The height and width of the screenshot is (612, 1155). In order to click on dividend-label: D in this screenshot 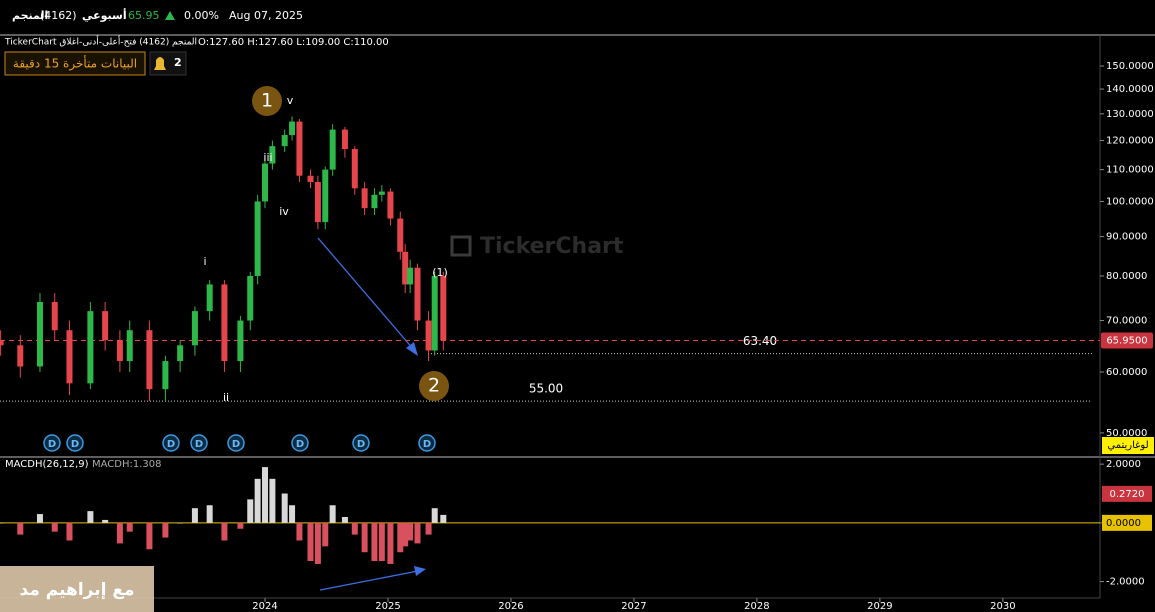, I will do `click(199, 444)`.